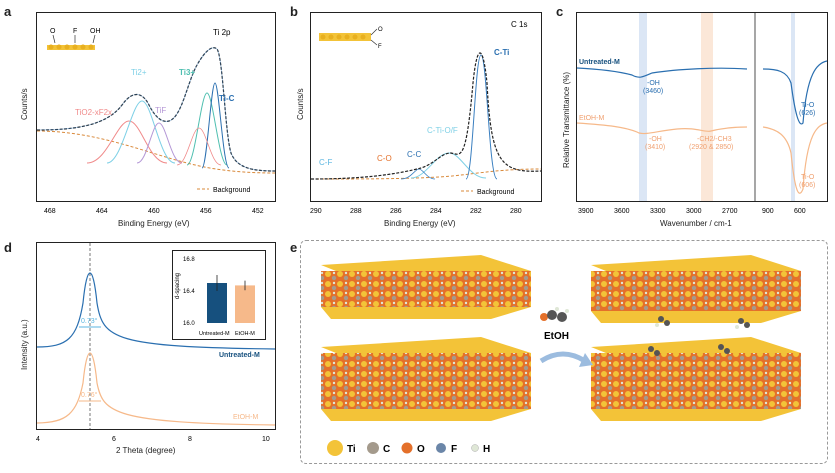 The image size is (835, 473). What do you see at coordinates (591, 118) in the screenshot?
I see `label-etoh: EtOH-M` at bounding box center [591, 118].